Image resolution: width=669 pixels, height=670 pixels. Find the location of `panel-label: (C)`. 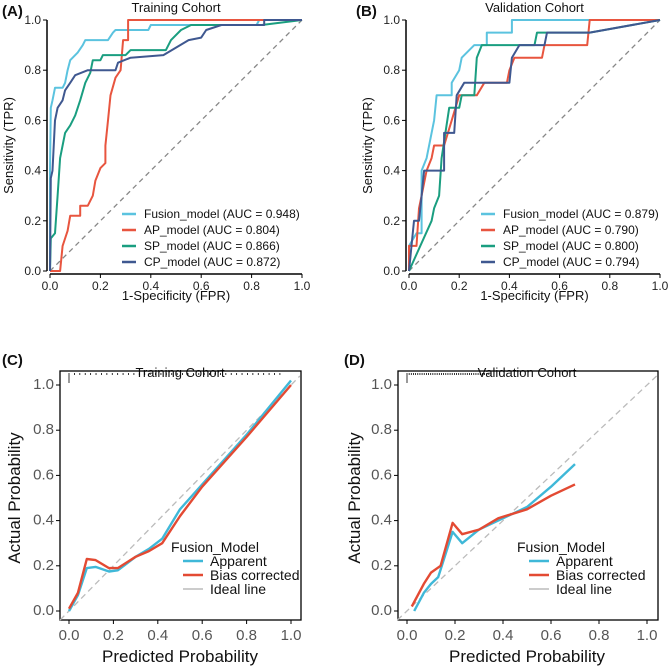

panel-label: (C) is located at coordinates (12, 360).